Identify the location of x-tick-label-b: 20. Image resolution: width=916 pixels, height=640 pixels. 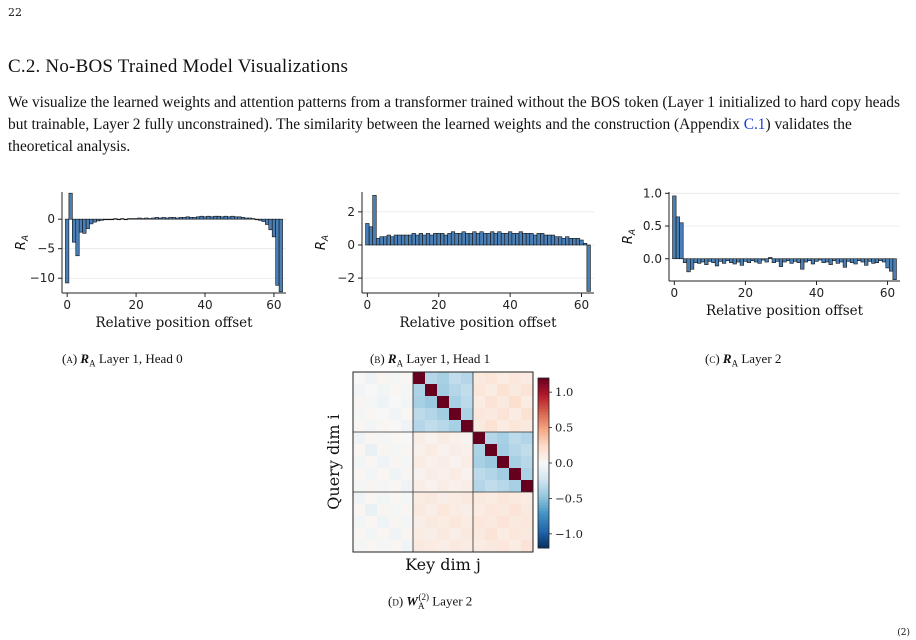
(438, 305).